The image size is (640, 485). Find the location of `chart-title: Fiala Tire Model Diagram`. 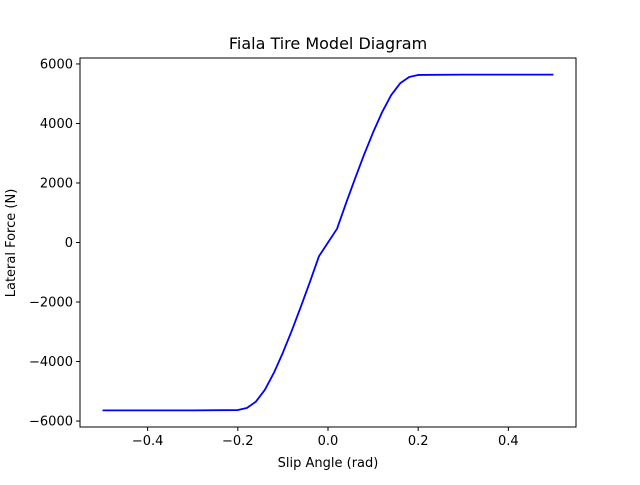

chart-title: Fiala Tire Model Diagram is located at coordinates (328, 43).